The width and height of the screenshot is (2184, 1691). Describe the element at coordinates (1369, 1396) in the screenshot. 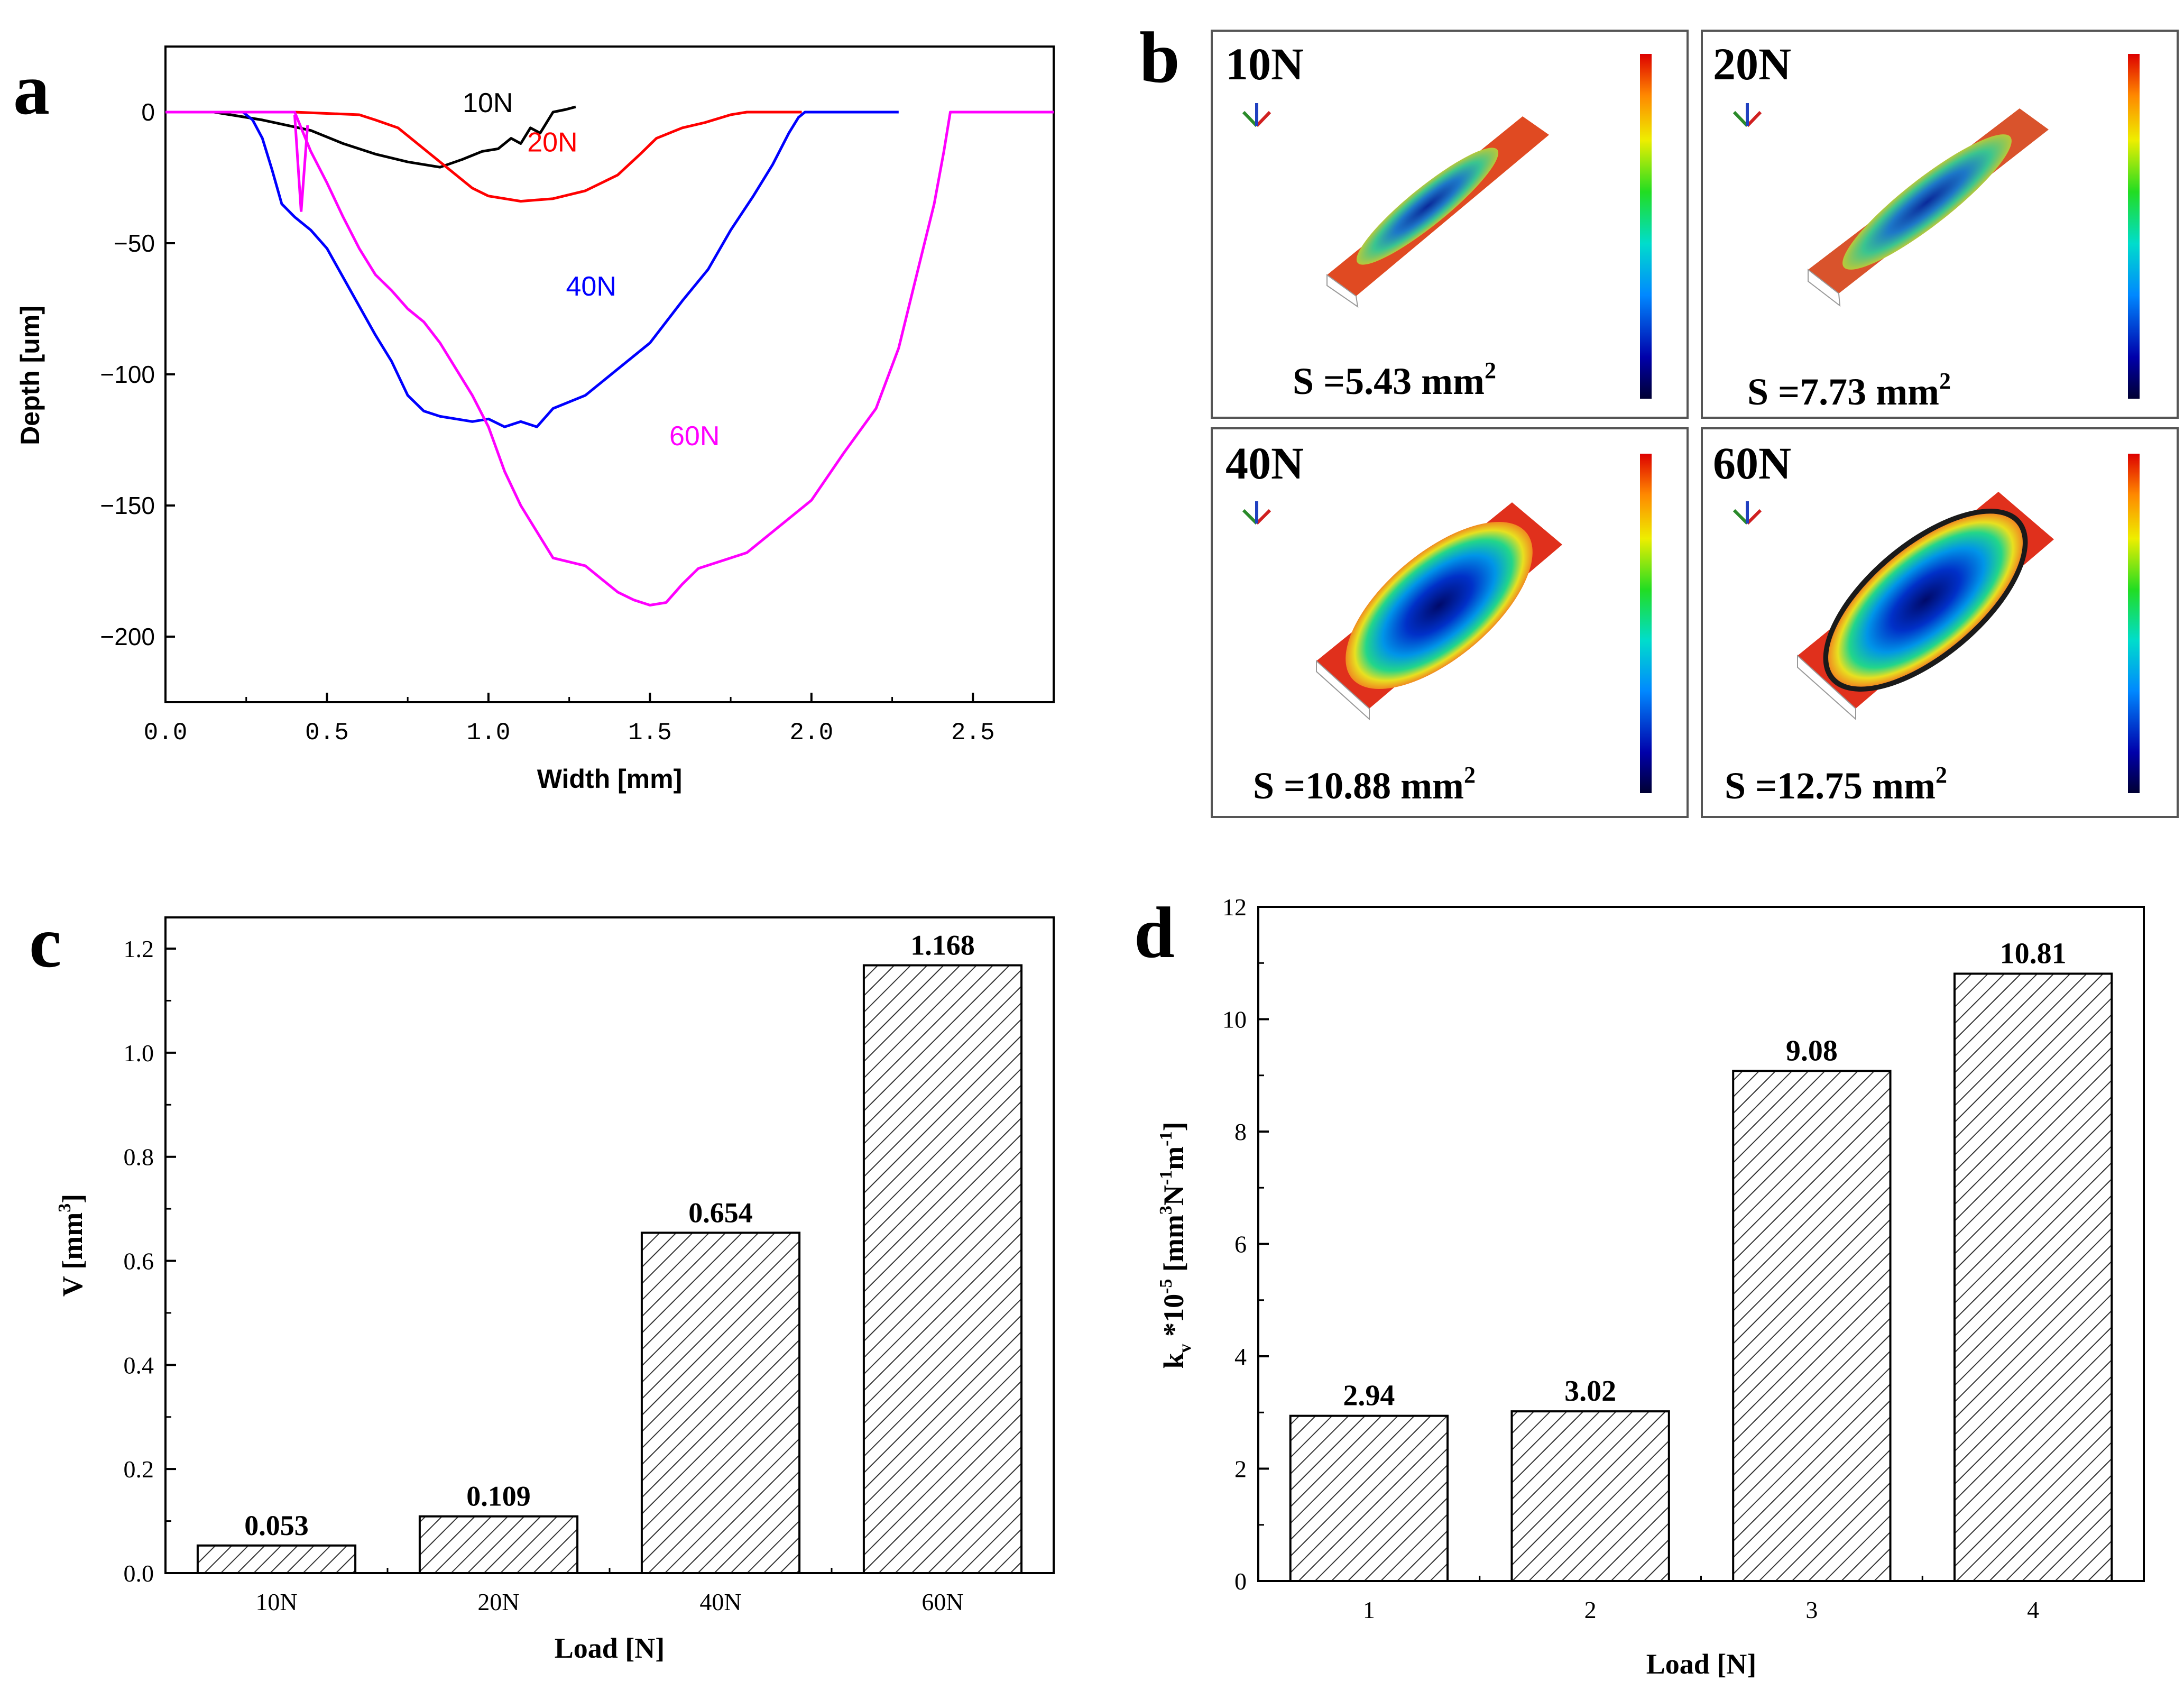

I see `bar-value-label: 2.94` at that location.